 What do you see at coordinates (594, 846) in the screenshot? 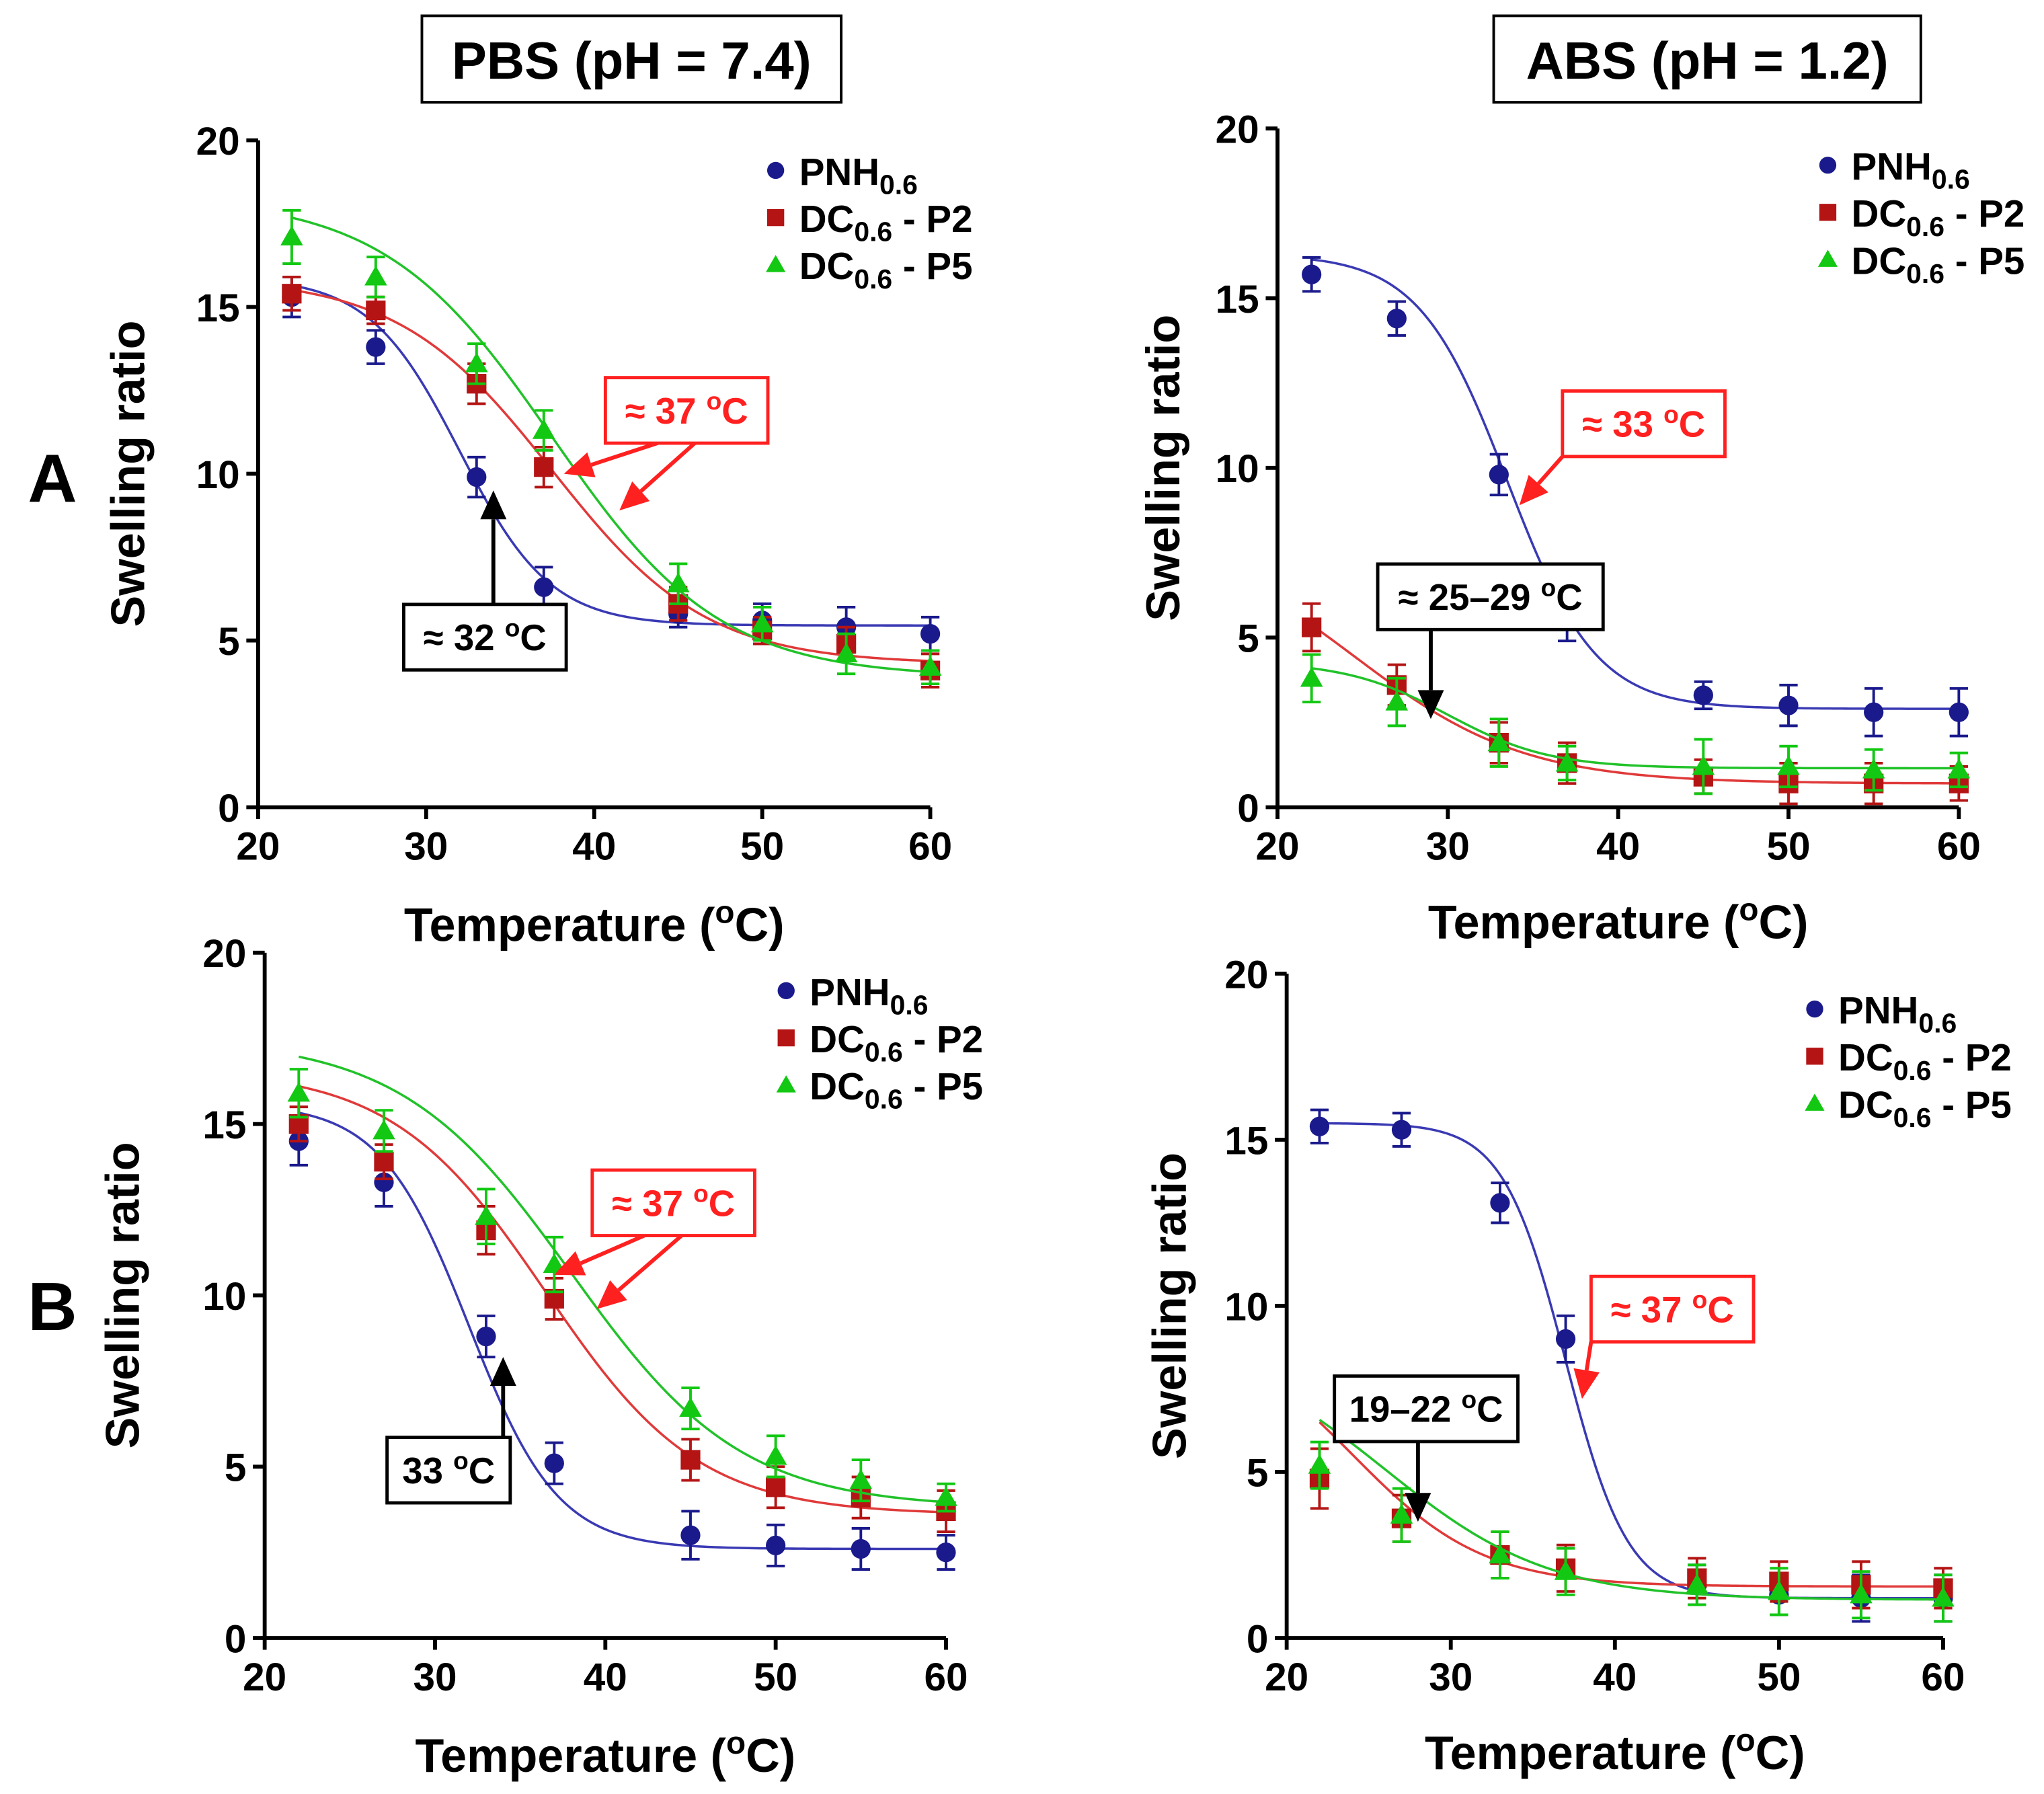
I see `x-tick-label: 40` at bounding box center [594, 846].